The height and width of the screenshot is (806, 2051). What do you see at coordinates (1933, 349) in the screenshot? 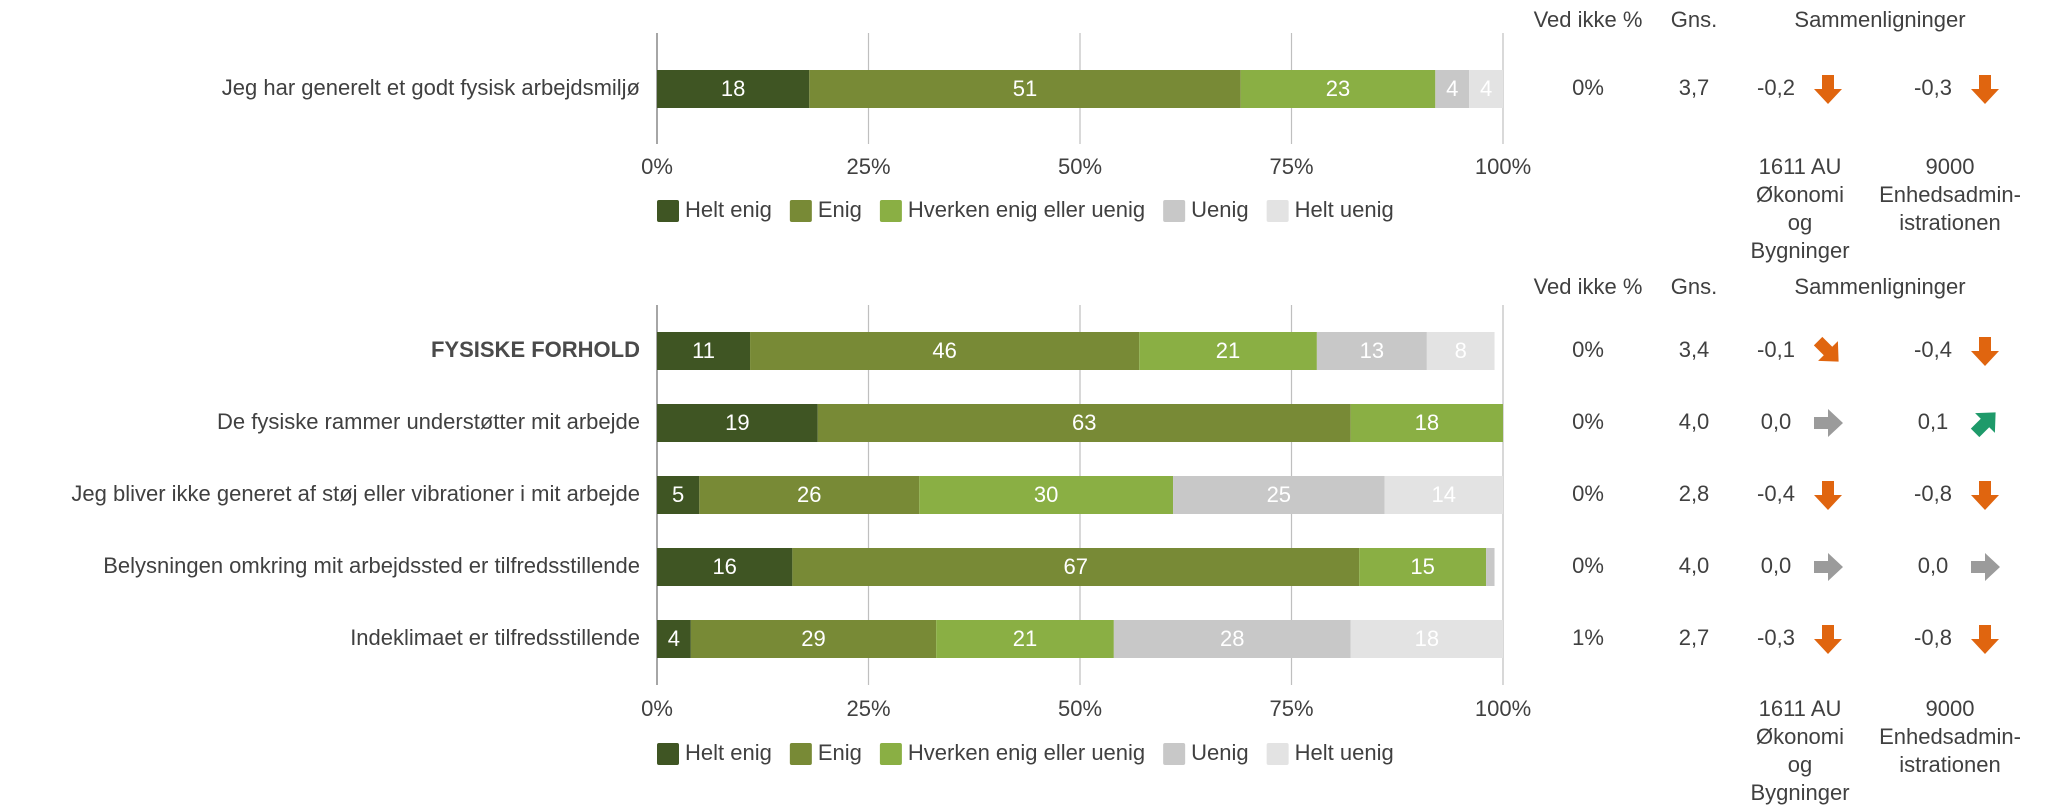
I see `comparison-2-value: -0,4` at bounding box center [1933, 349].